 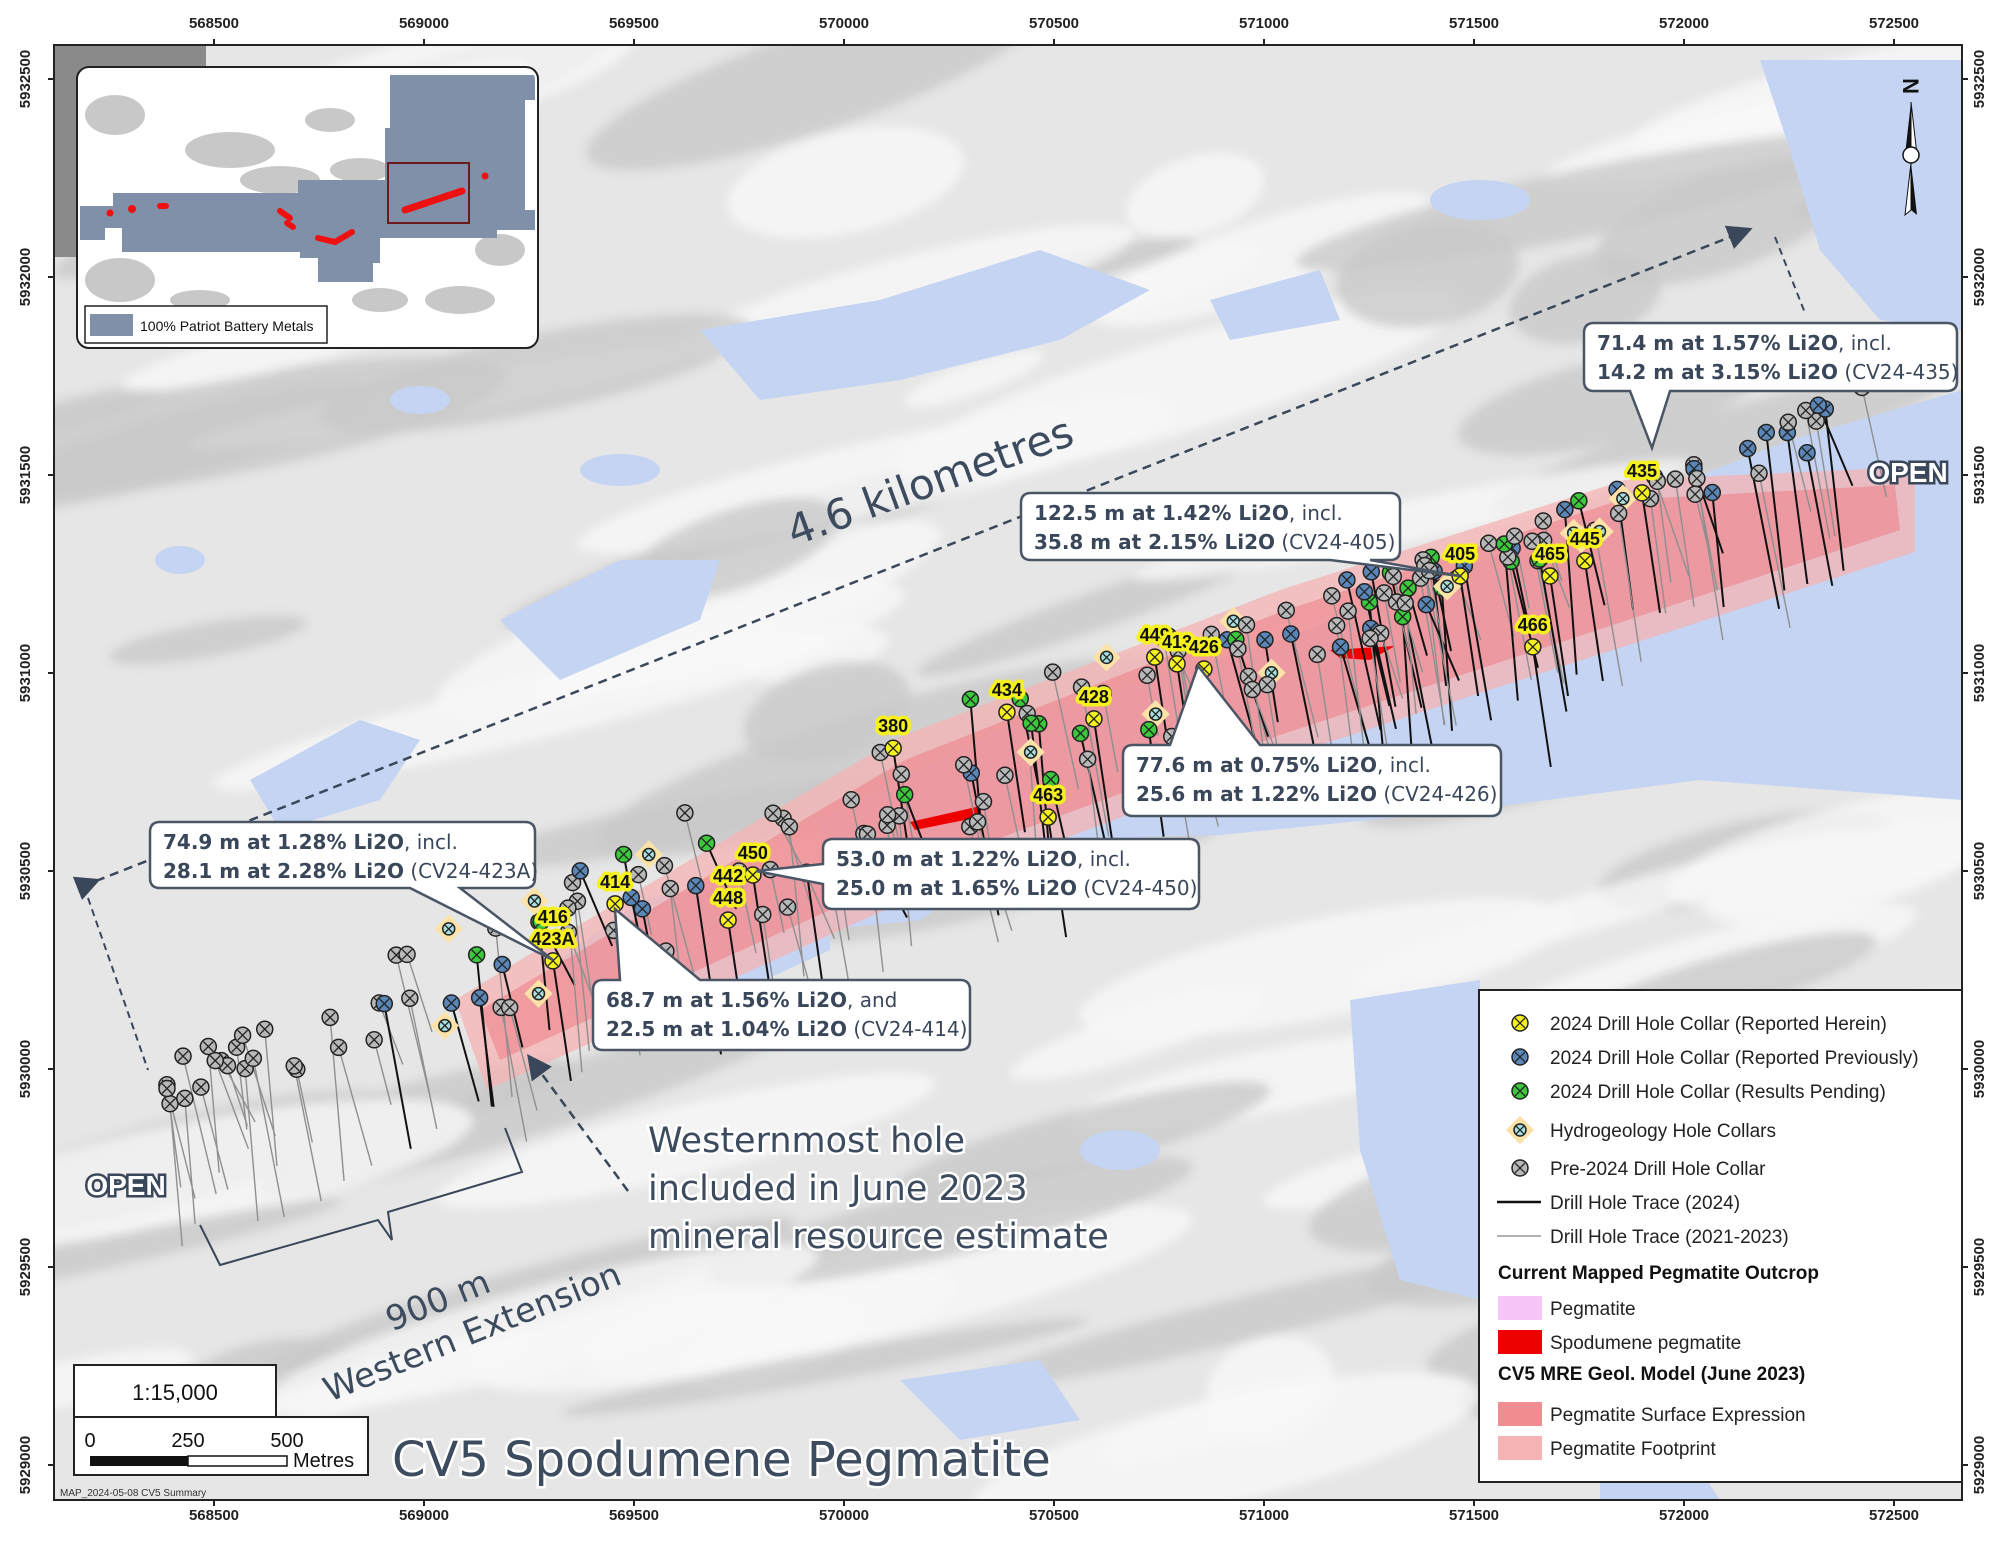 I want to click on legend-item: Drill Hole Trace (2024), so click(x=1618, y=1203).